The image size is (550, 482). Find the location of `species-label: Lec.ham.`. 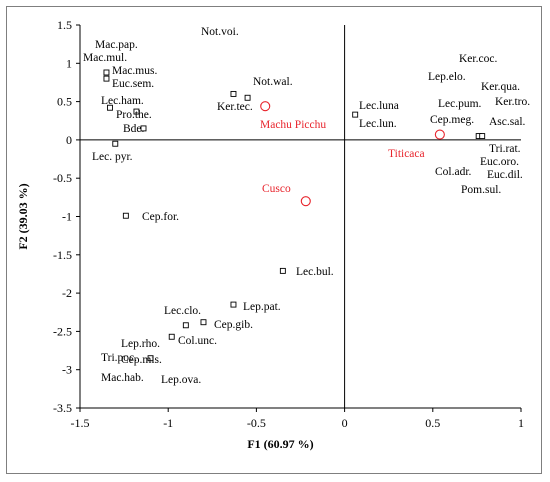

species-label: Lec.ham. is located at coordinates (122, 101).